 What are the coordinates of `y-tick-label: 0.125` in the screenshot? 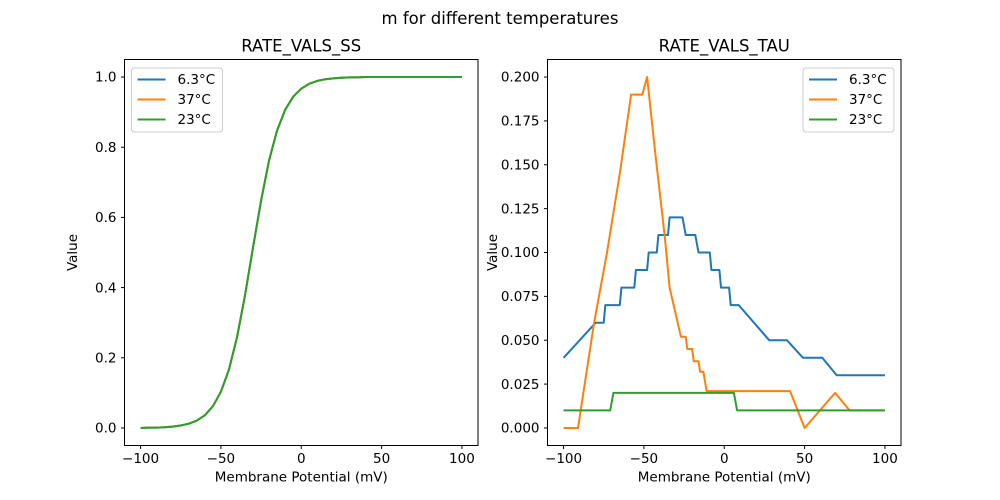 It's located at (520, 209).